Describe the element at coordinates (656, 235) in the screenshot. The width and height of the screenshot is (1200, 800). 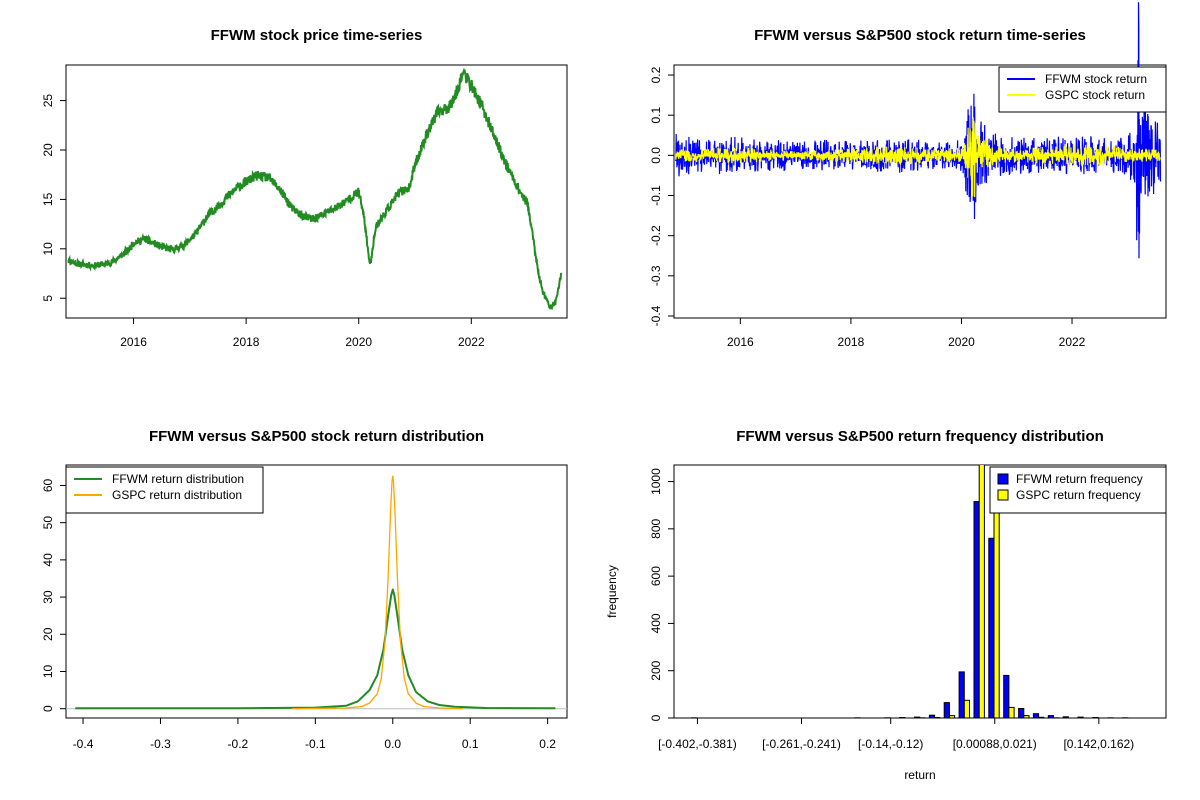
I see `y-tick-label-2-2: -0.2` at that location.